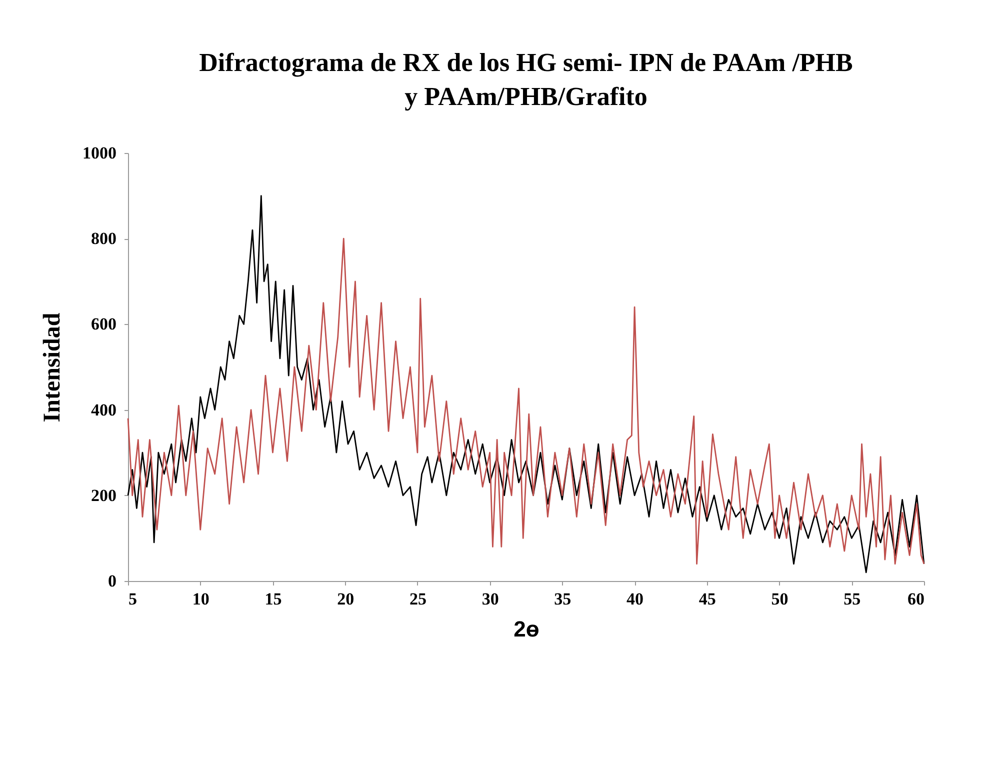 The image size is (991, 774). Describe the element at coordinates (526, 62) in the screenshot. I see `text: Difractograma de RX de los HG semi- IPN de PAAm /PHB` at that location.